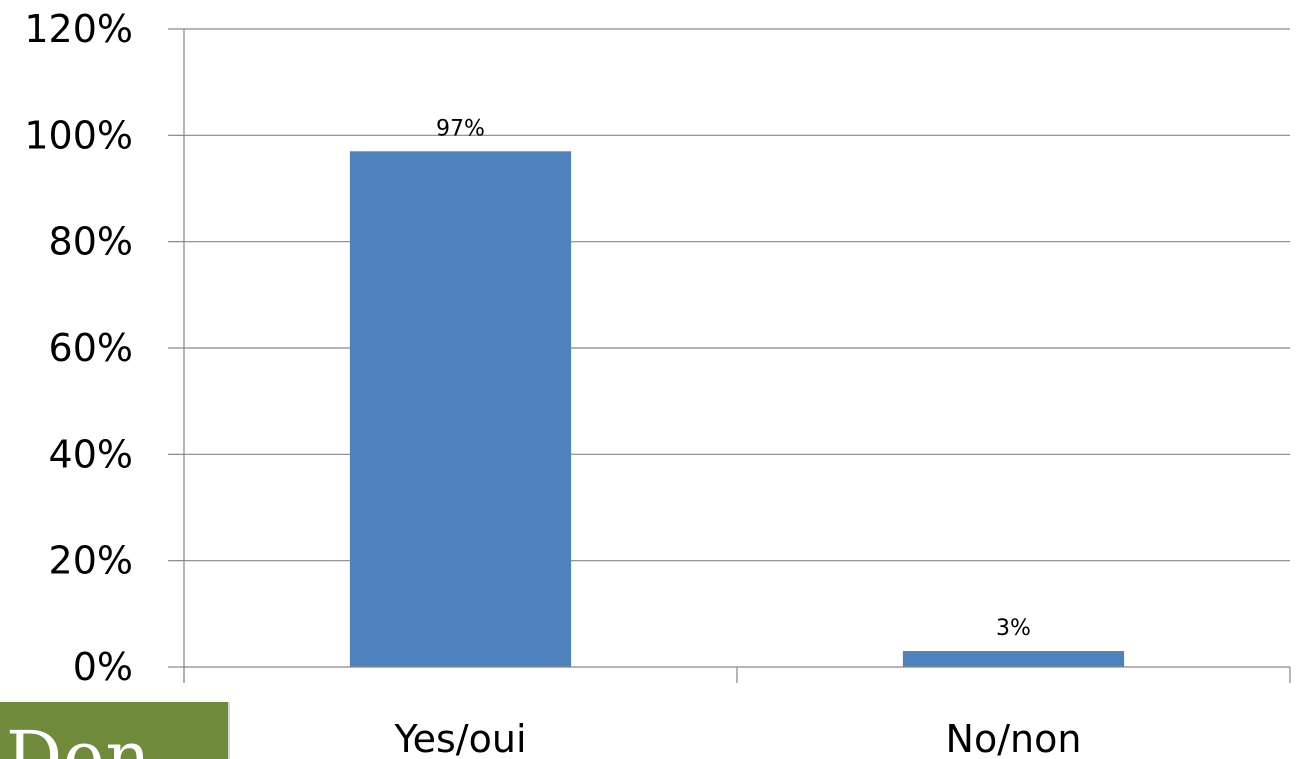 The height and width of the screenshot is (759, 1296). Describe the element at coordinates (1014, 738) in the screenshot. I see `x-category-label: No/non` at that location.